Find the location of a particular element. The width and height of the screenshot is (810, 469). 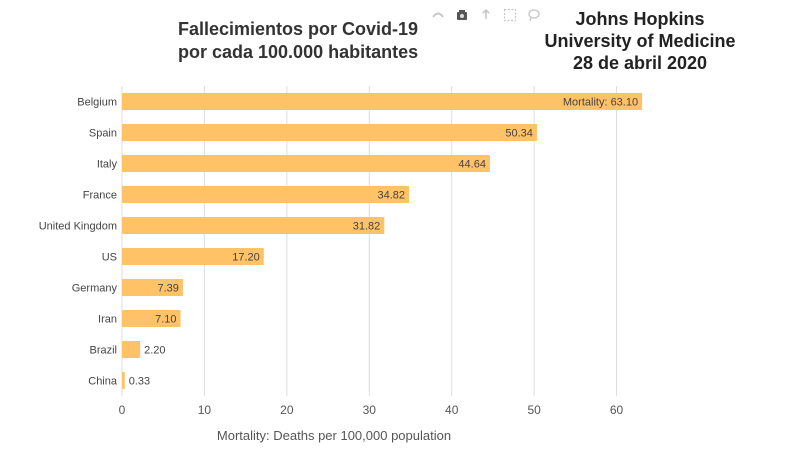

x-tick-label: 10 is located at coordinates (205, 410).